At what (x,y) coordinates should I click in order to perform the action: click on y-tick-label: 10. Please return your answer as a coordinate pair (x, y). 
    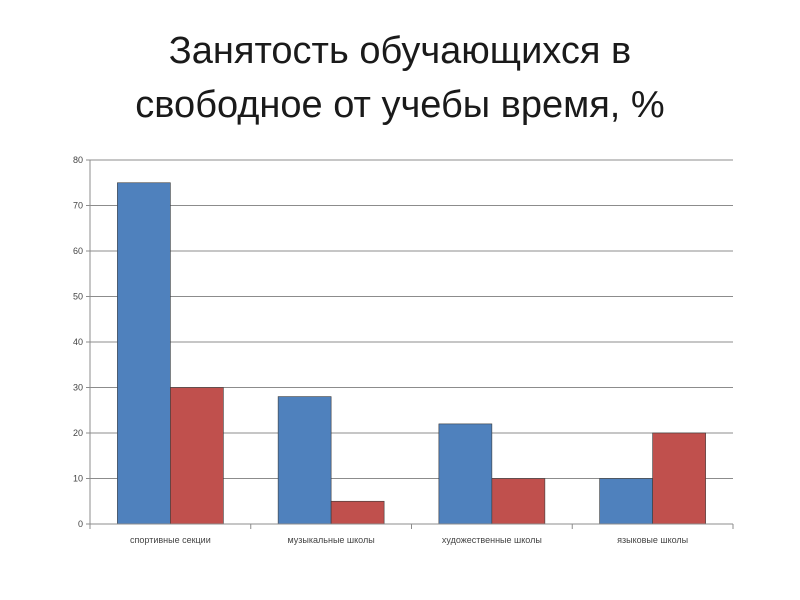
    Looking at the image, I should click on (78, 479).